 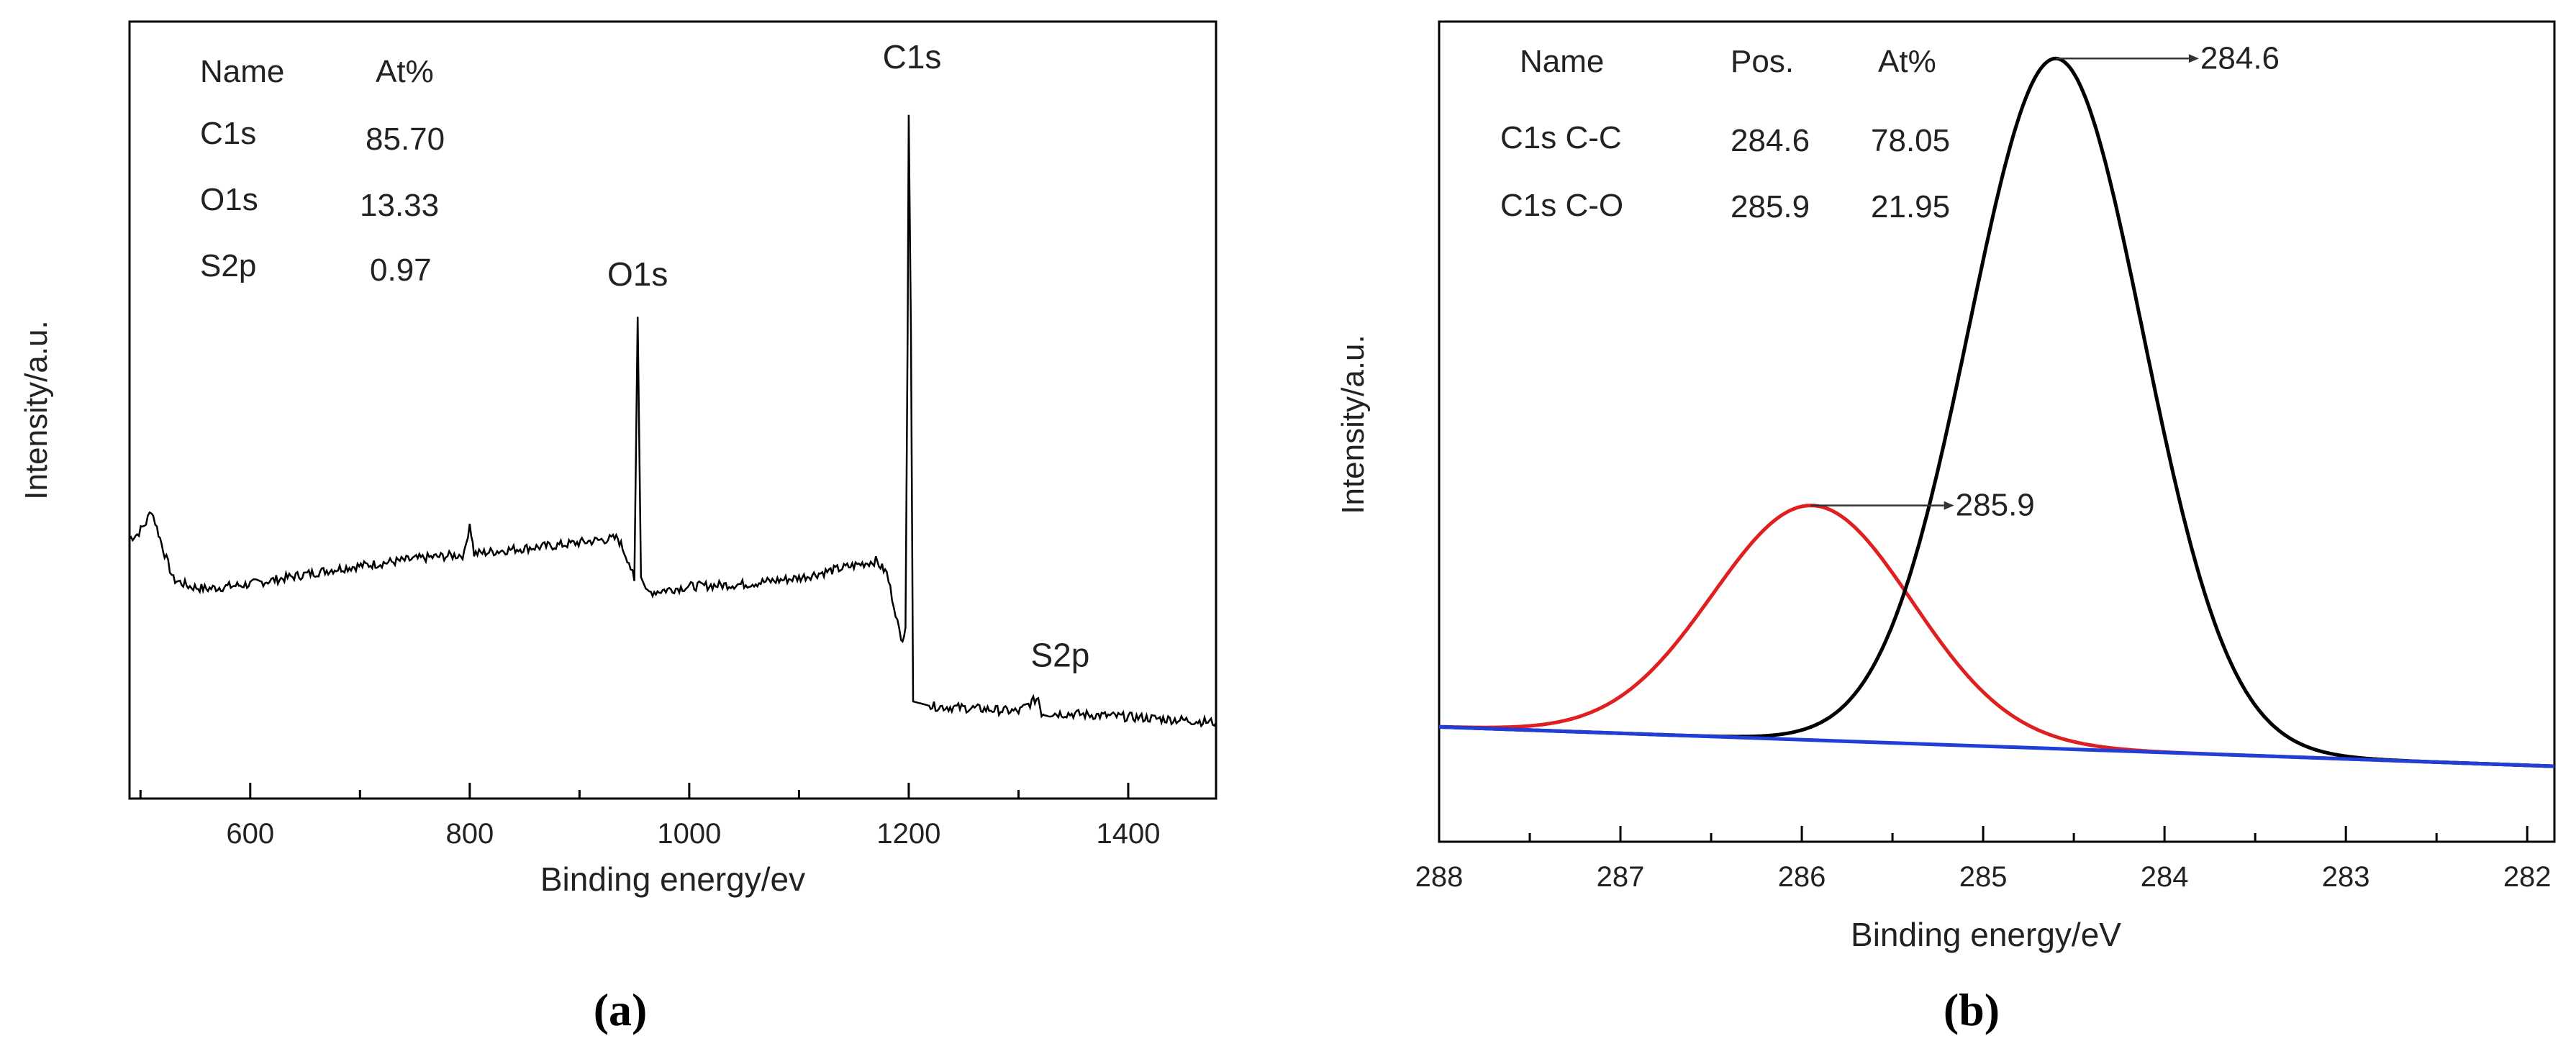 What do you see at coordinates (1910, 140) in the screenshot?
I see `table-cell: 78.05` at bounding box center [1910, 140].